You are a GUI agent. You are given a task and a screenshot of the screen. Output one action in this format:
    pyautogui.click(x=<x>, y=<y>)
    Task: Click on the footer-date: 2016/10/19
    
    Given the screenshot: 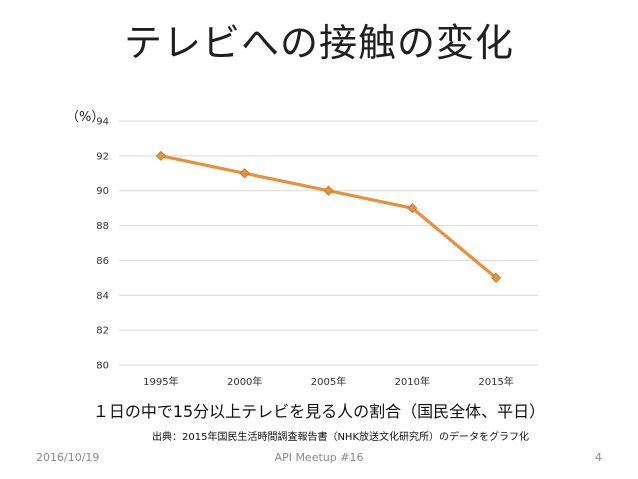 What is the action you would take?
    pyautogui.click(x=68, y=457)
    